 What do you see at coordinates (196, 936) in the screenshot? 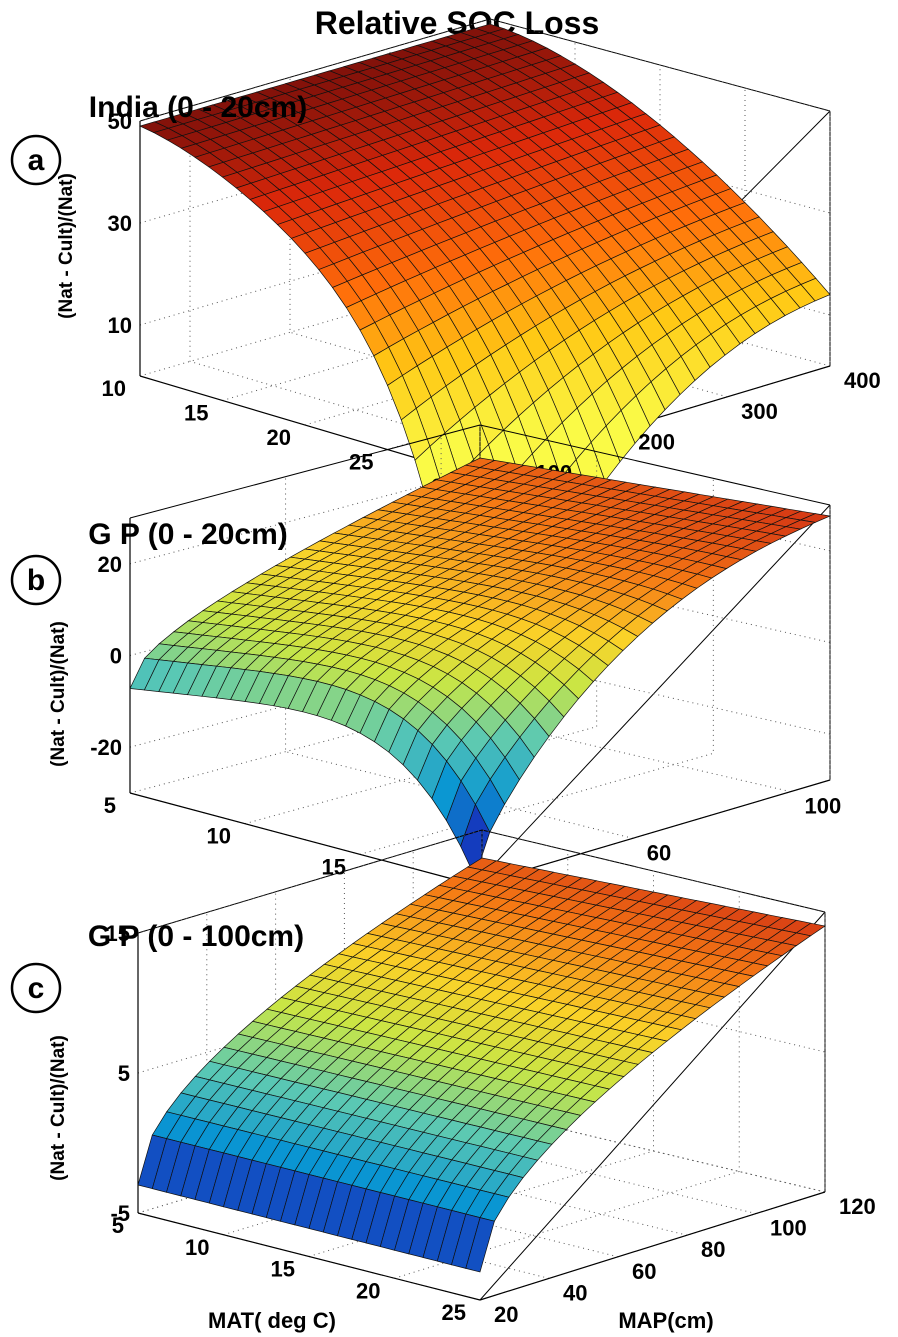
I see `panel-title: G P (0 - 100cm)` at bounding box center [196, 936].